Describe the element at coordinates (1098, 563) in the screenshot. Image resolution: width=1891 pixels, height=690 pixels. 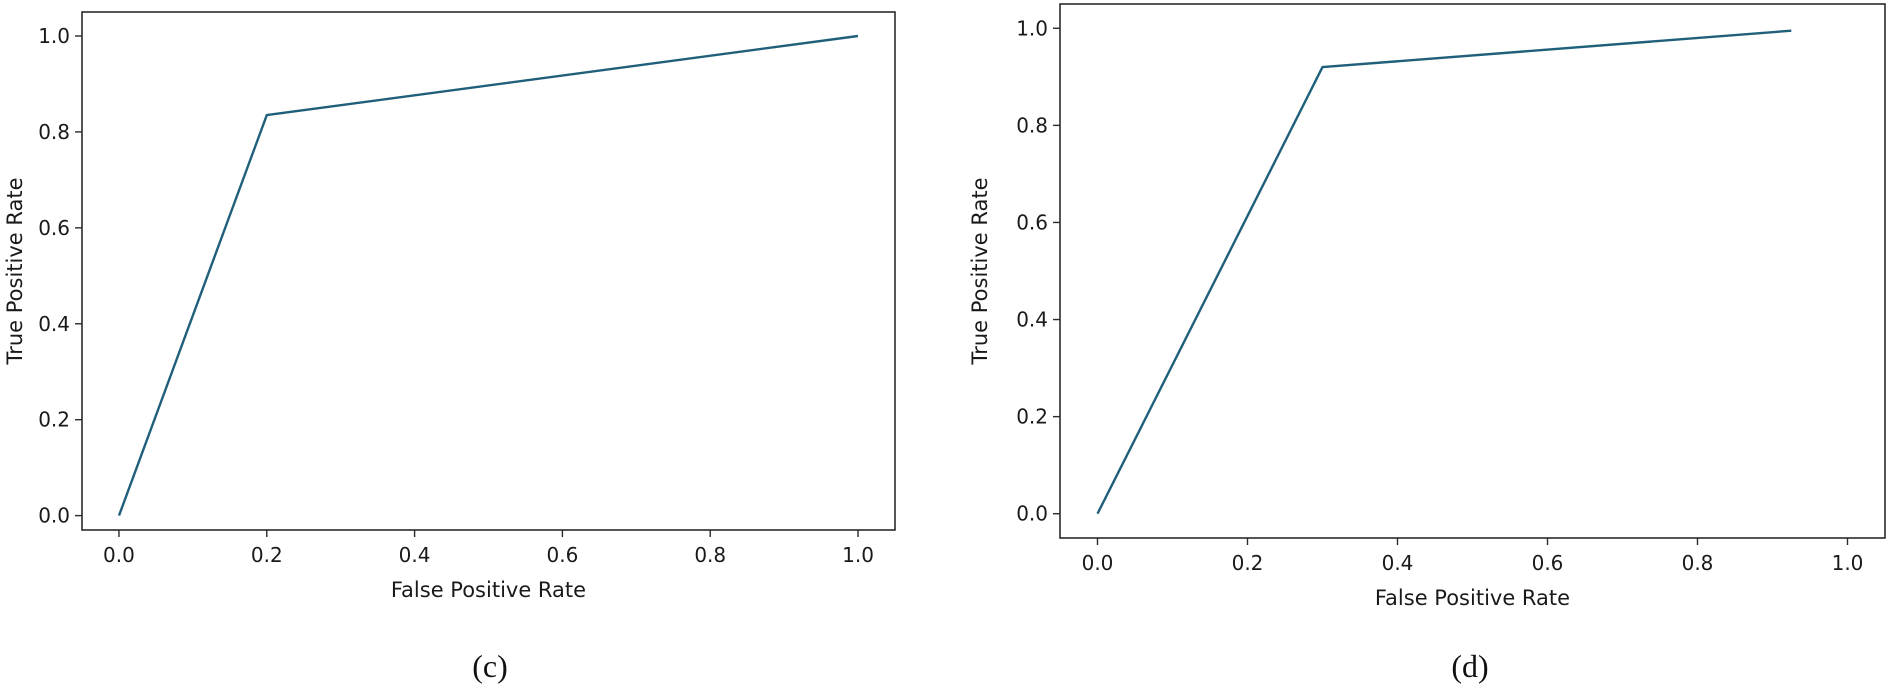
I see `x-tick-label-d-0: 0.0` at that location.